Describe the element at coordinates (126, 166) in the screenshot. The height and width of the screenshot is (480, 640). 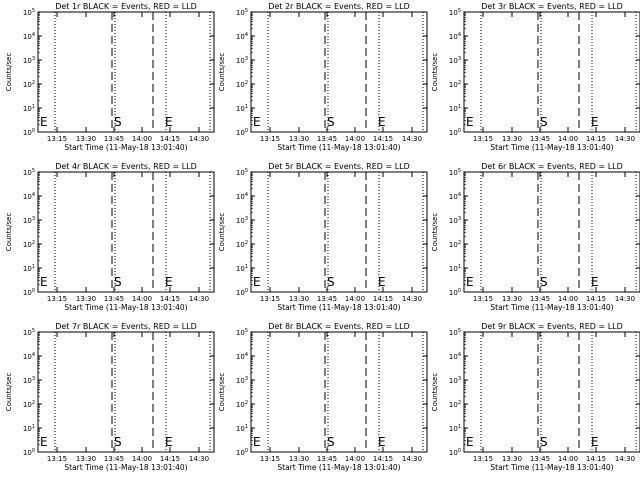
I see `panel-title: Det 4r BLACK = Events, RED = LLD` at that location.